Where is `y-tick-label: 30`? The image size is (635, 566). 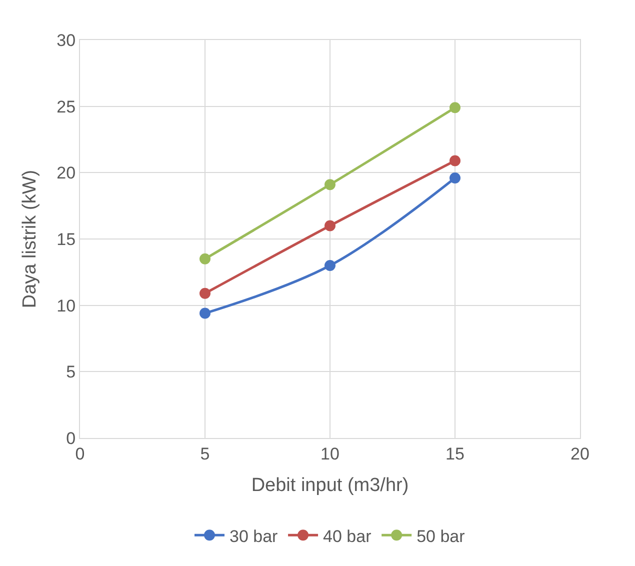
y-tick-label: 30 is located at coordinates (66, 40).